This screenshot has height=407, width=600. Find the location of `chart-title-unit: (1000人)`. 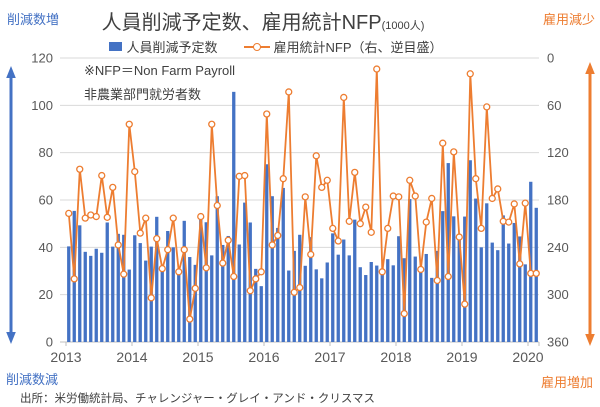

chart-title-unit: (1000人) is located at coordinates (403, 26).